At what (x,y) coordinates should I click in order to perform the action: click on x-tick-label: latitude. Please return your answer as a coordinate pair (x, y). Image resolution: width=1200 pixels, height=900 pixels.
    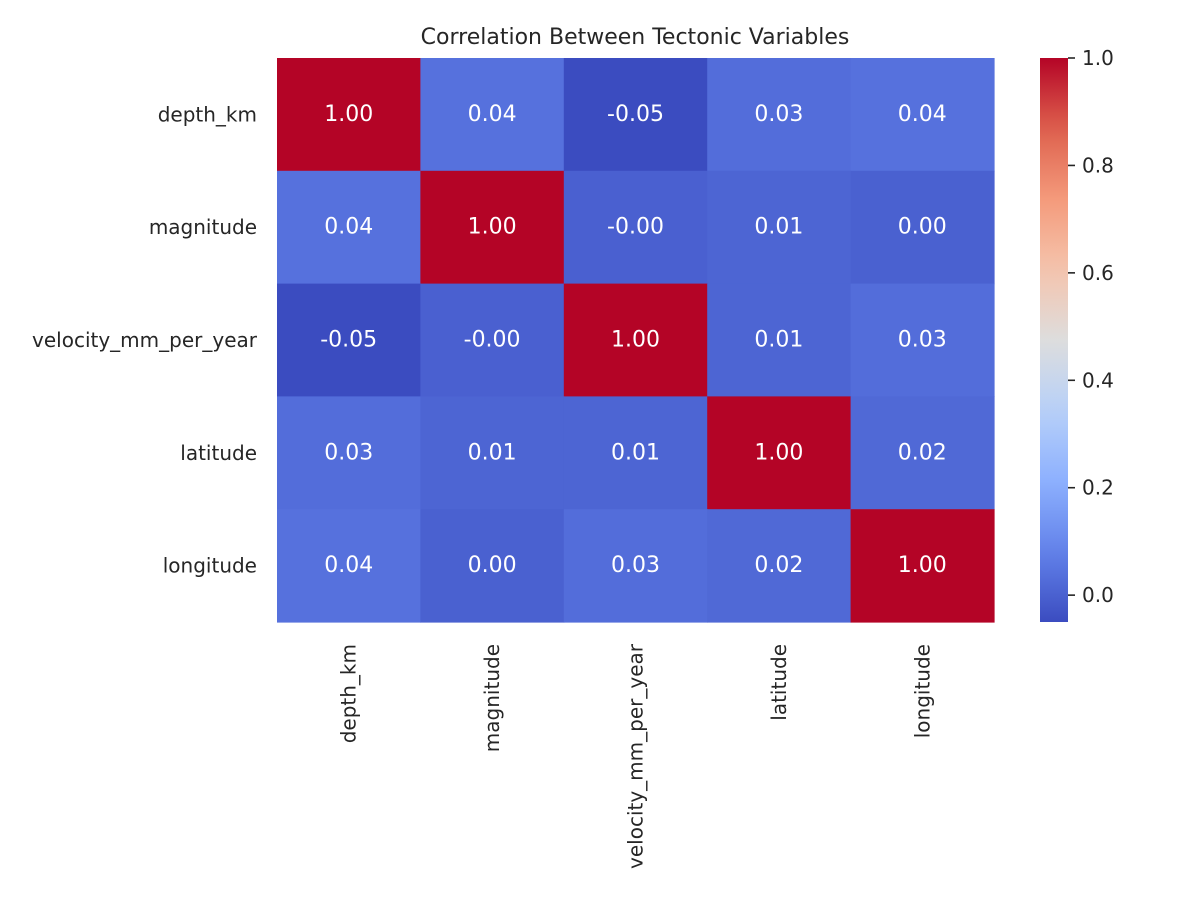
    Looking at the image, I should click on (779, 682).